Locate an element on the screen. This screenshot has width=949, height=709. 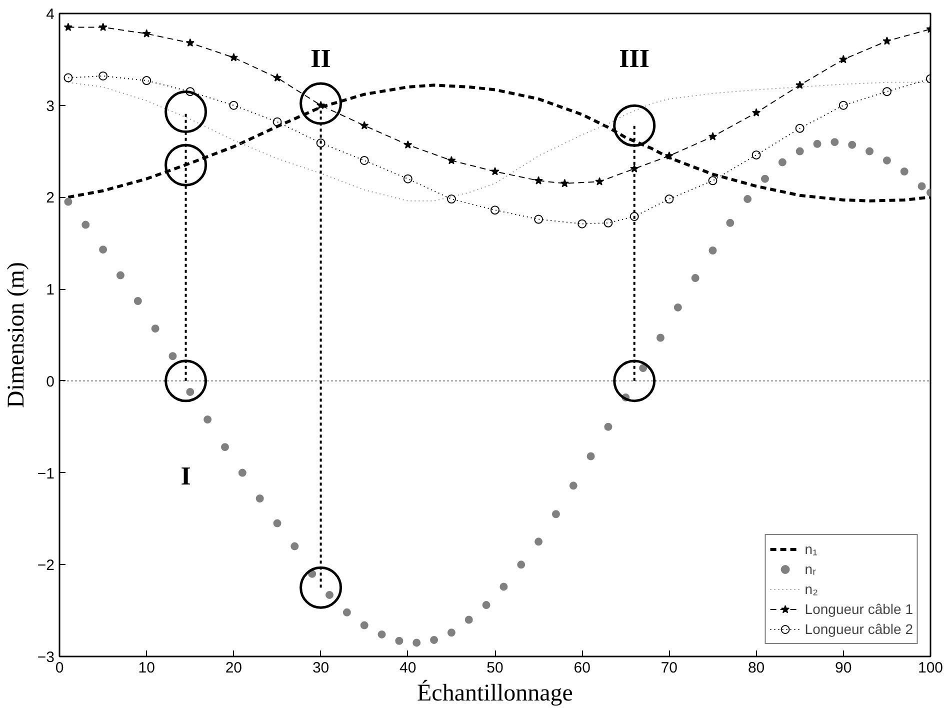
x-tick-label: 80 is located at coordinates (756, 668).